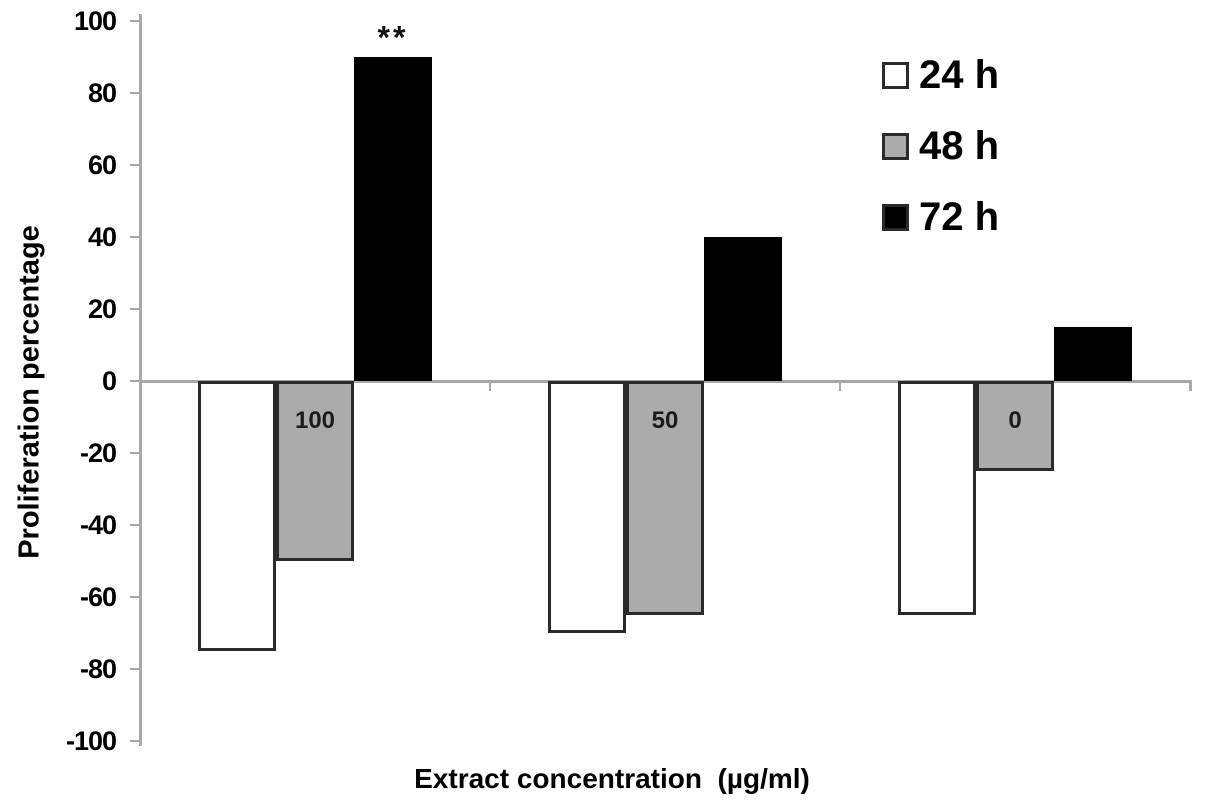 This screenshot has height=810, width=1205. I want to click on y-tick-label: 20, so click(102, 309).